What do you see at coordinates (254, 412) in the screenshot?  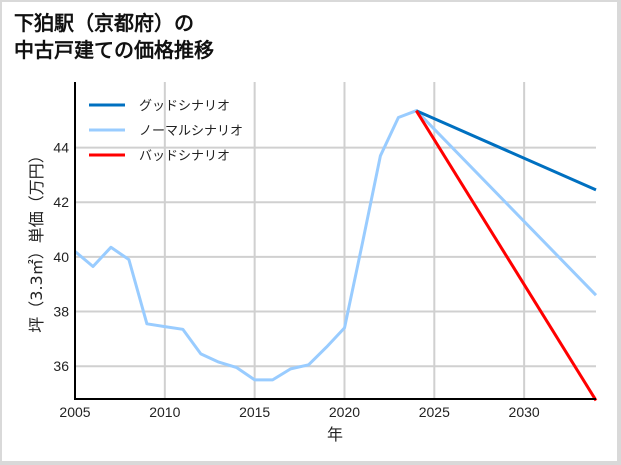 I see `x-tick-label: 2015` at bounding box center [254, 412].